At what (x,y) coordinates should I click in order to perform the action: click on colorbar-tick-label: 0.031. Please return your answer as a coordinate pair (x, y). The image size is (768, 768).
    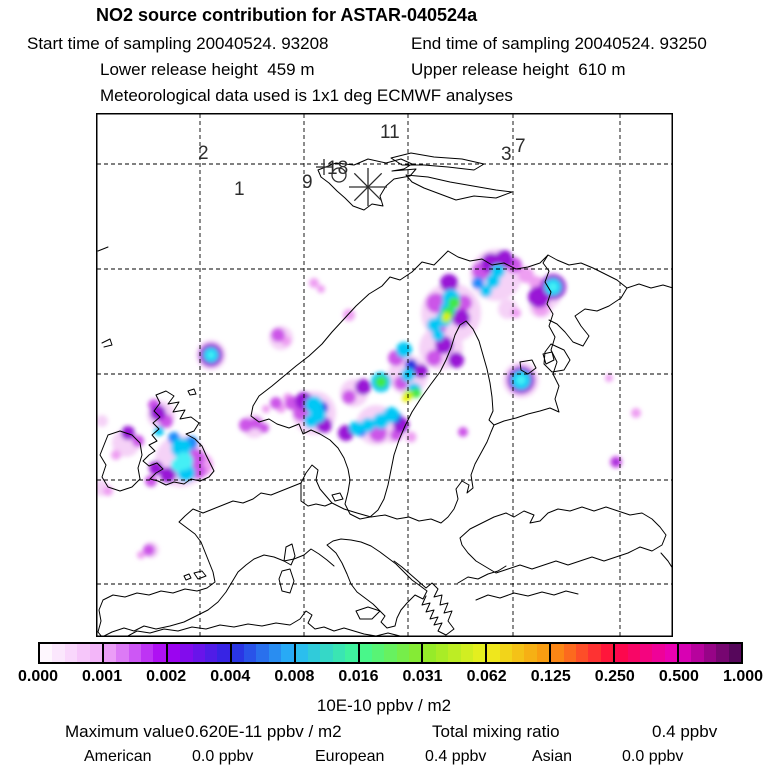
    Looking at the image, I should click on (422, 676).